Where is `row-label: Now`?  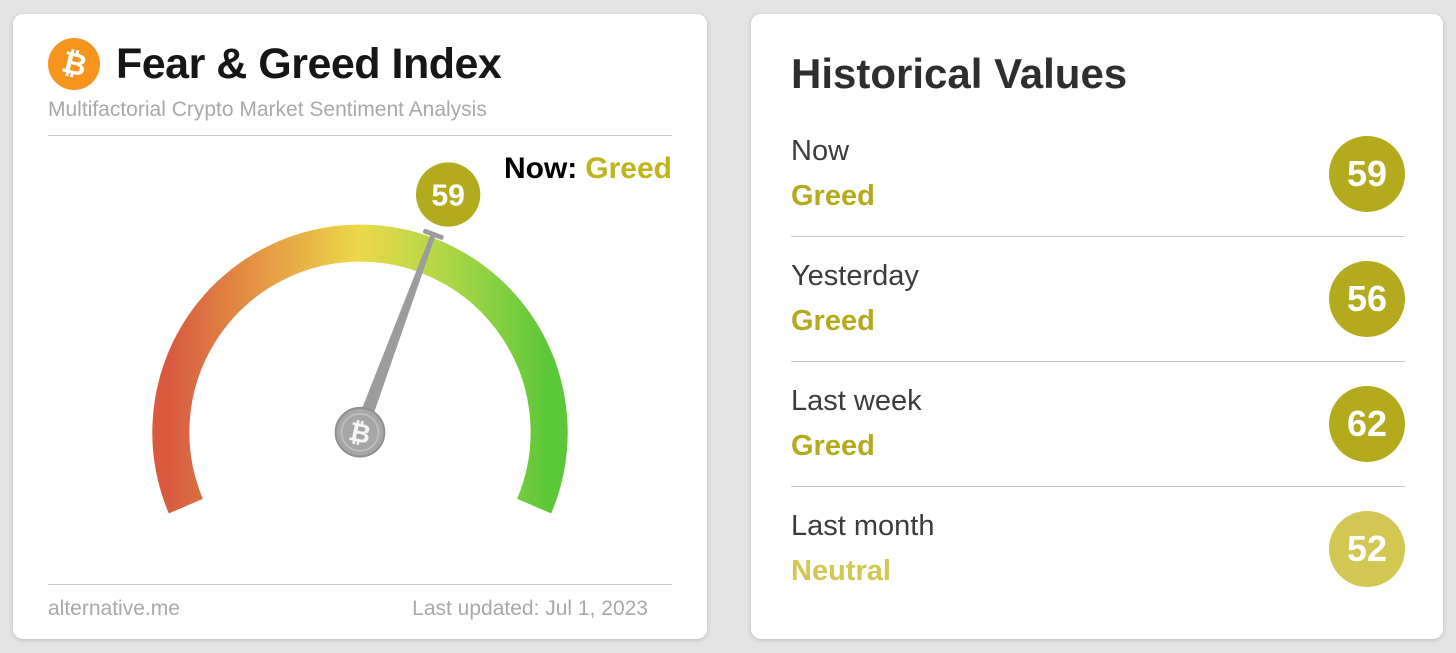 row-label: Now is located at coordinates (820, 151).